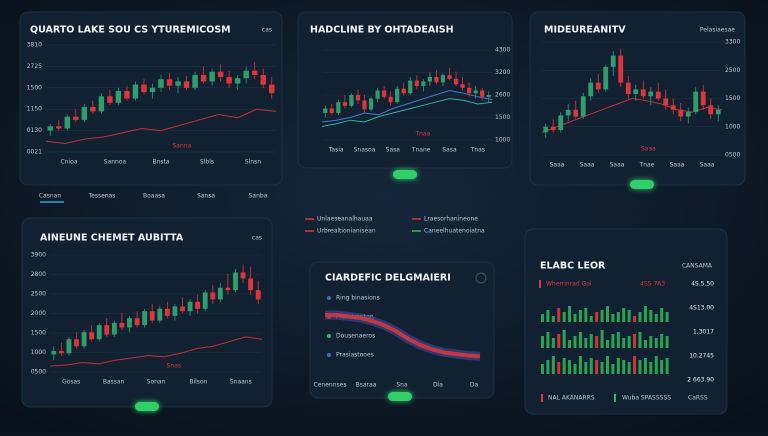 Image resolution: width=768 pixels, height=436 pixels. I want to click on item-label: Ring binasions, so click(358, 298).